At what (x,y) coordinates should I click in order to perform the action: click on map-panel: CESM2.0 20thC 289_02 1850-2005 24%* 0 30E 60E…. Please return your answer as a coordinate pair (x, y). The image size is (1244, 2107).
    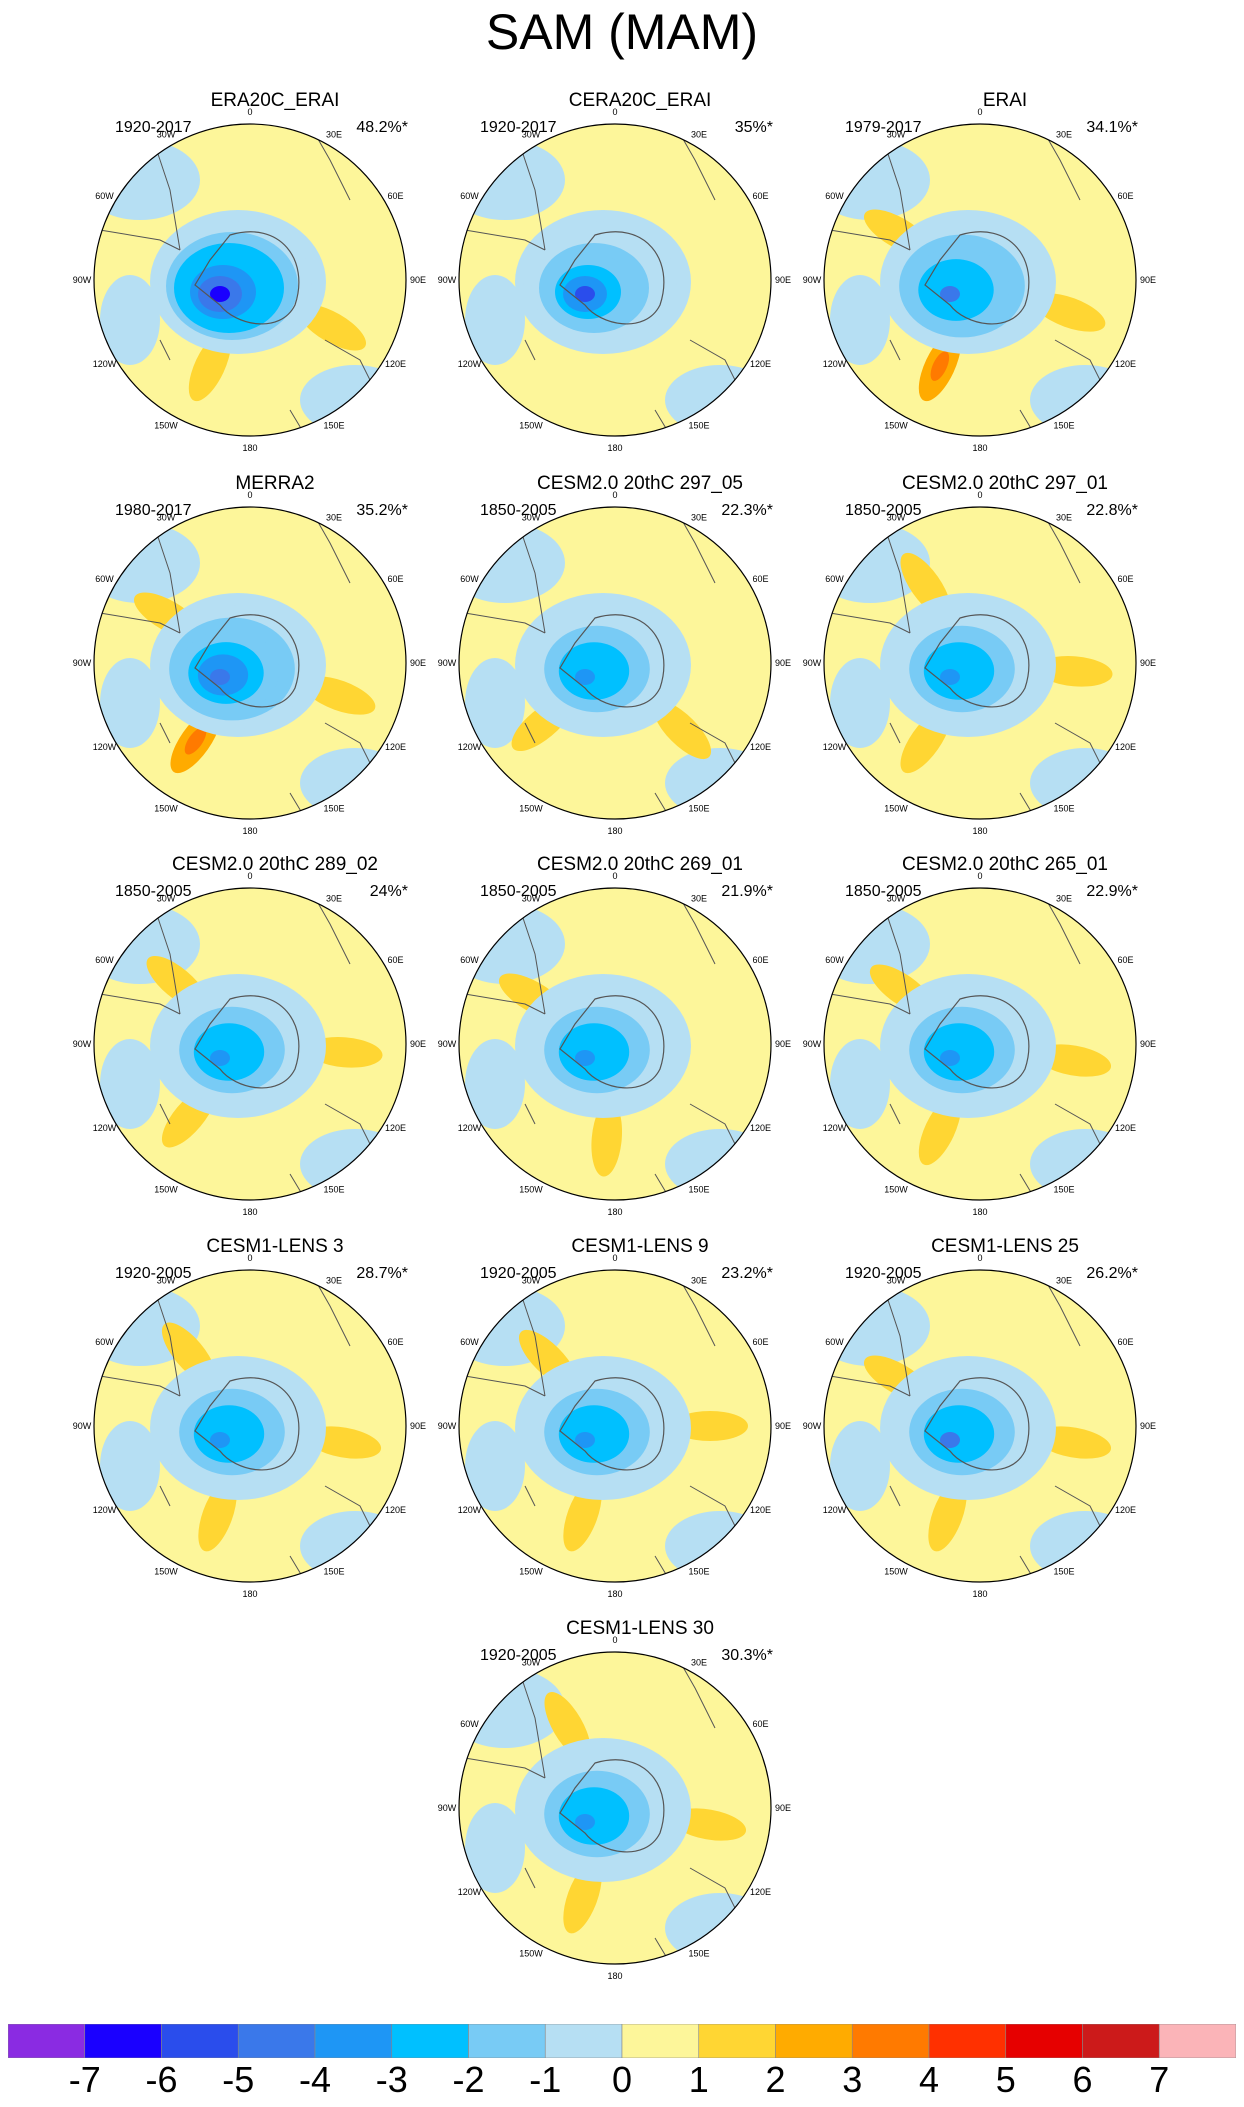
    Looking at the image, I should click on (266, 1031).